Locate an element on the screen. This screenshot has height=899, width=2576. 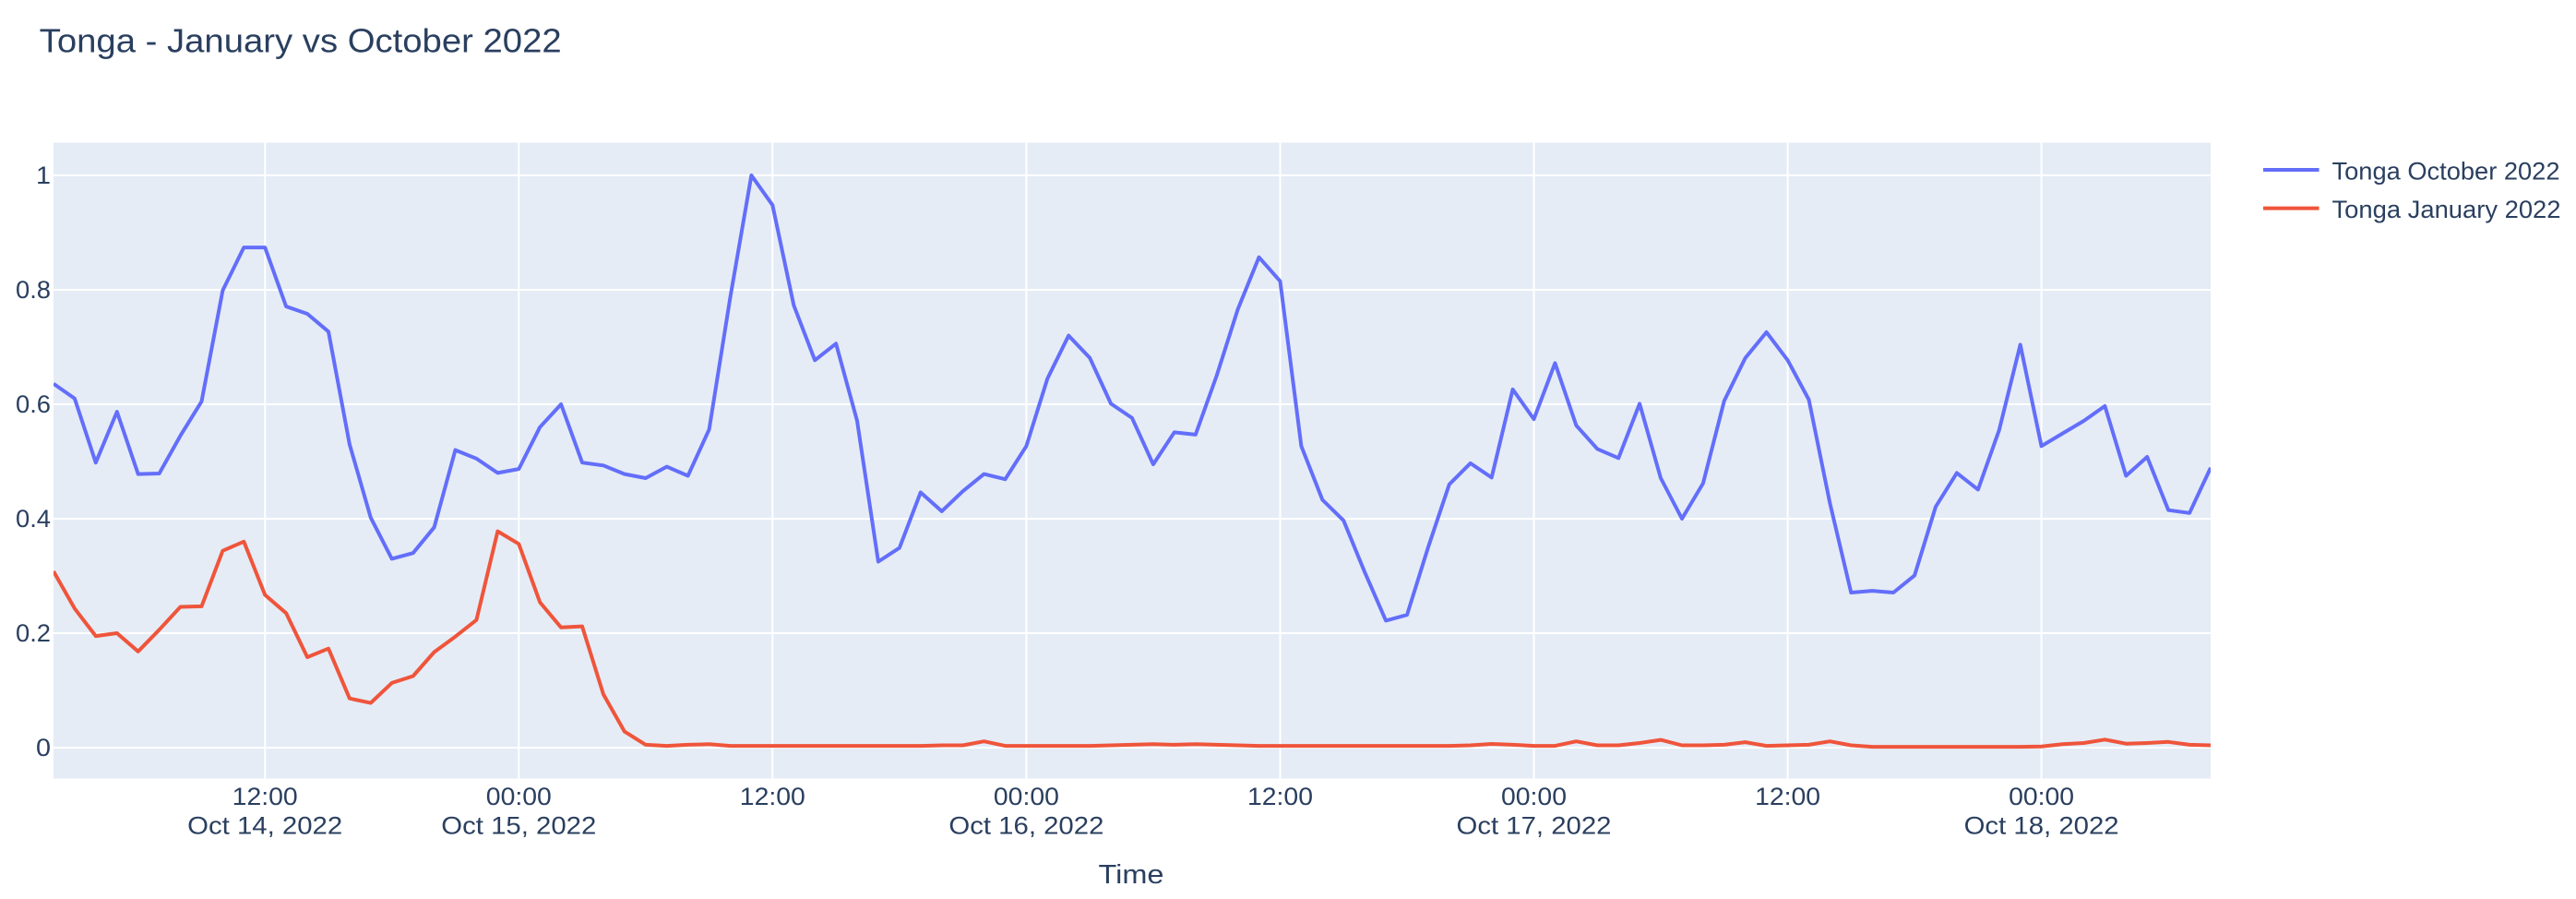
svg-text: 0 is located at coordinates (43, 747).